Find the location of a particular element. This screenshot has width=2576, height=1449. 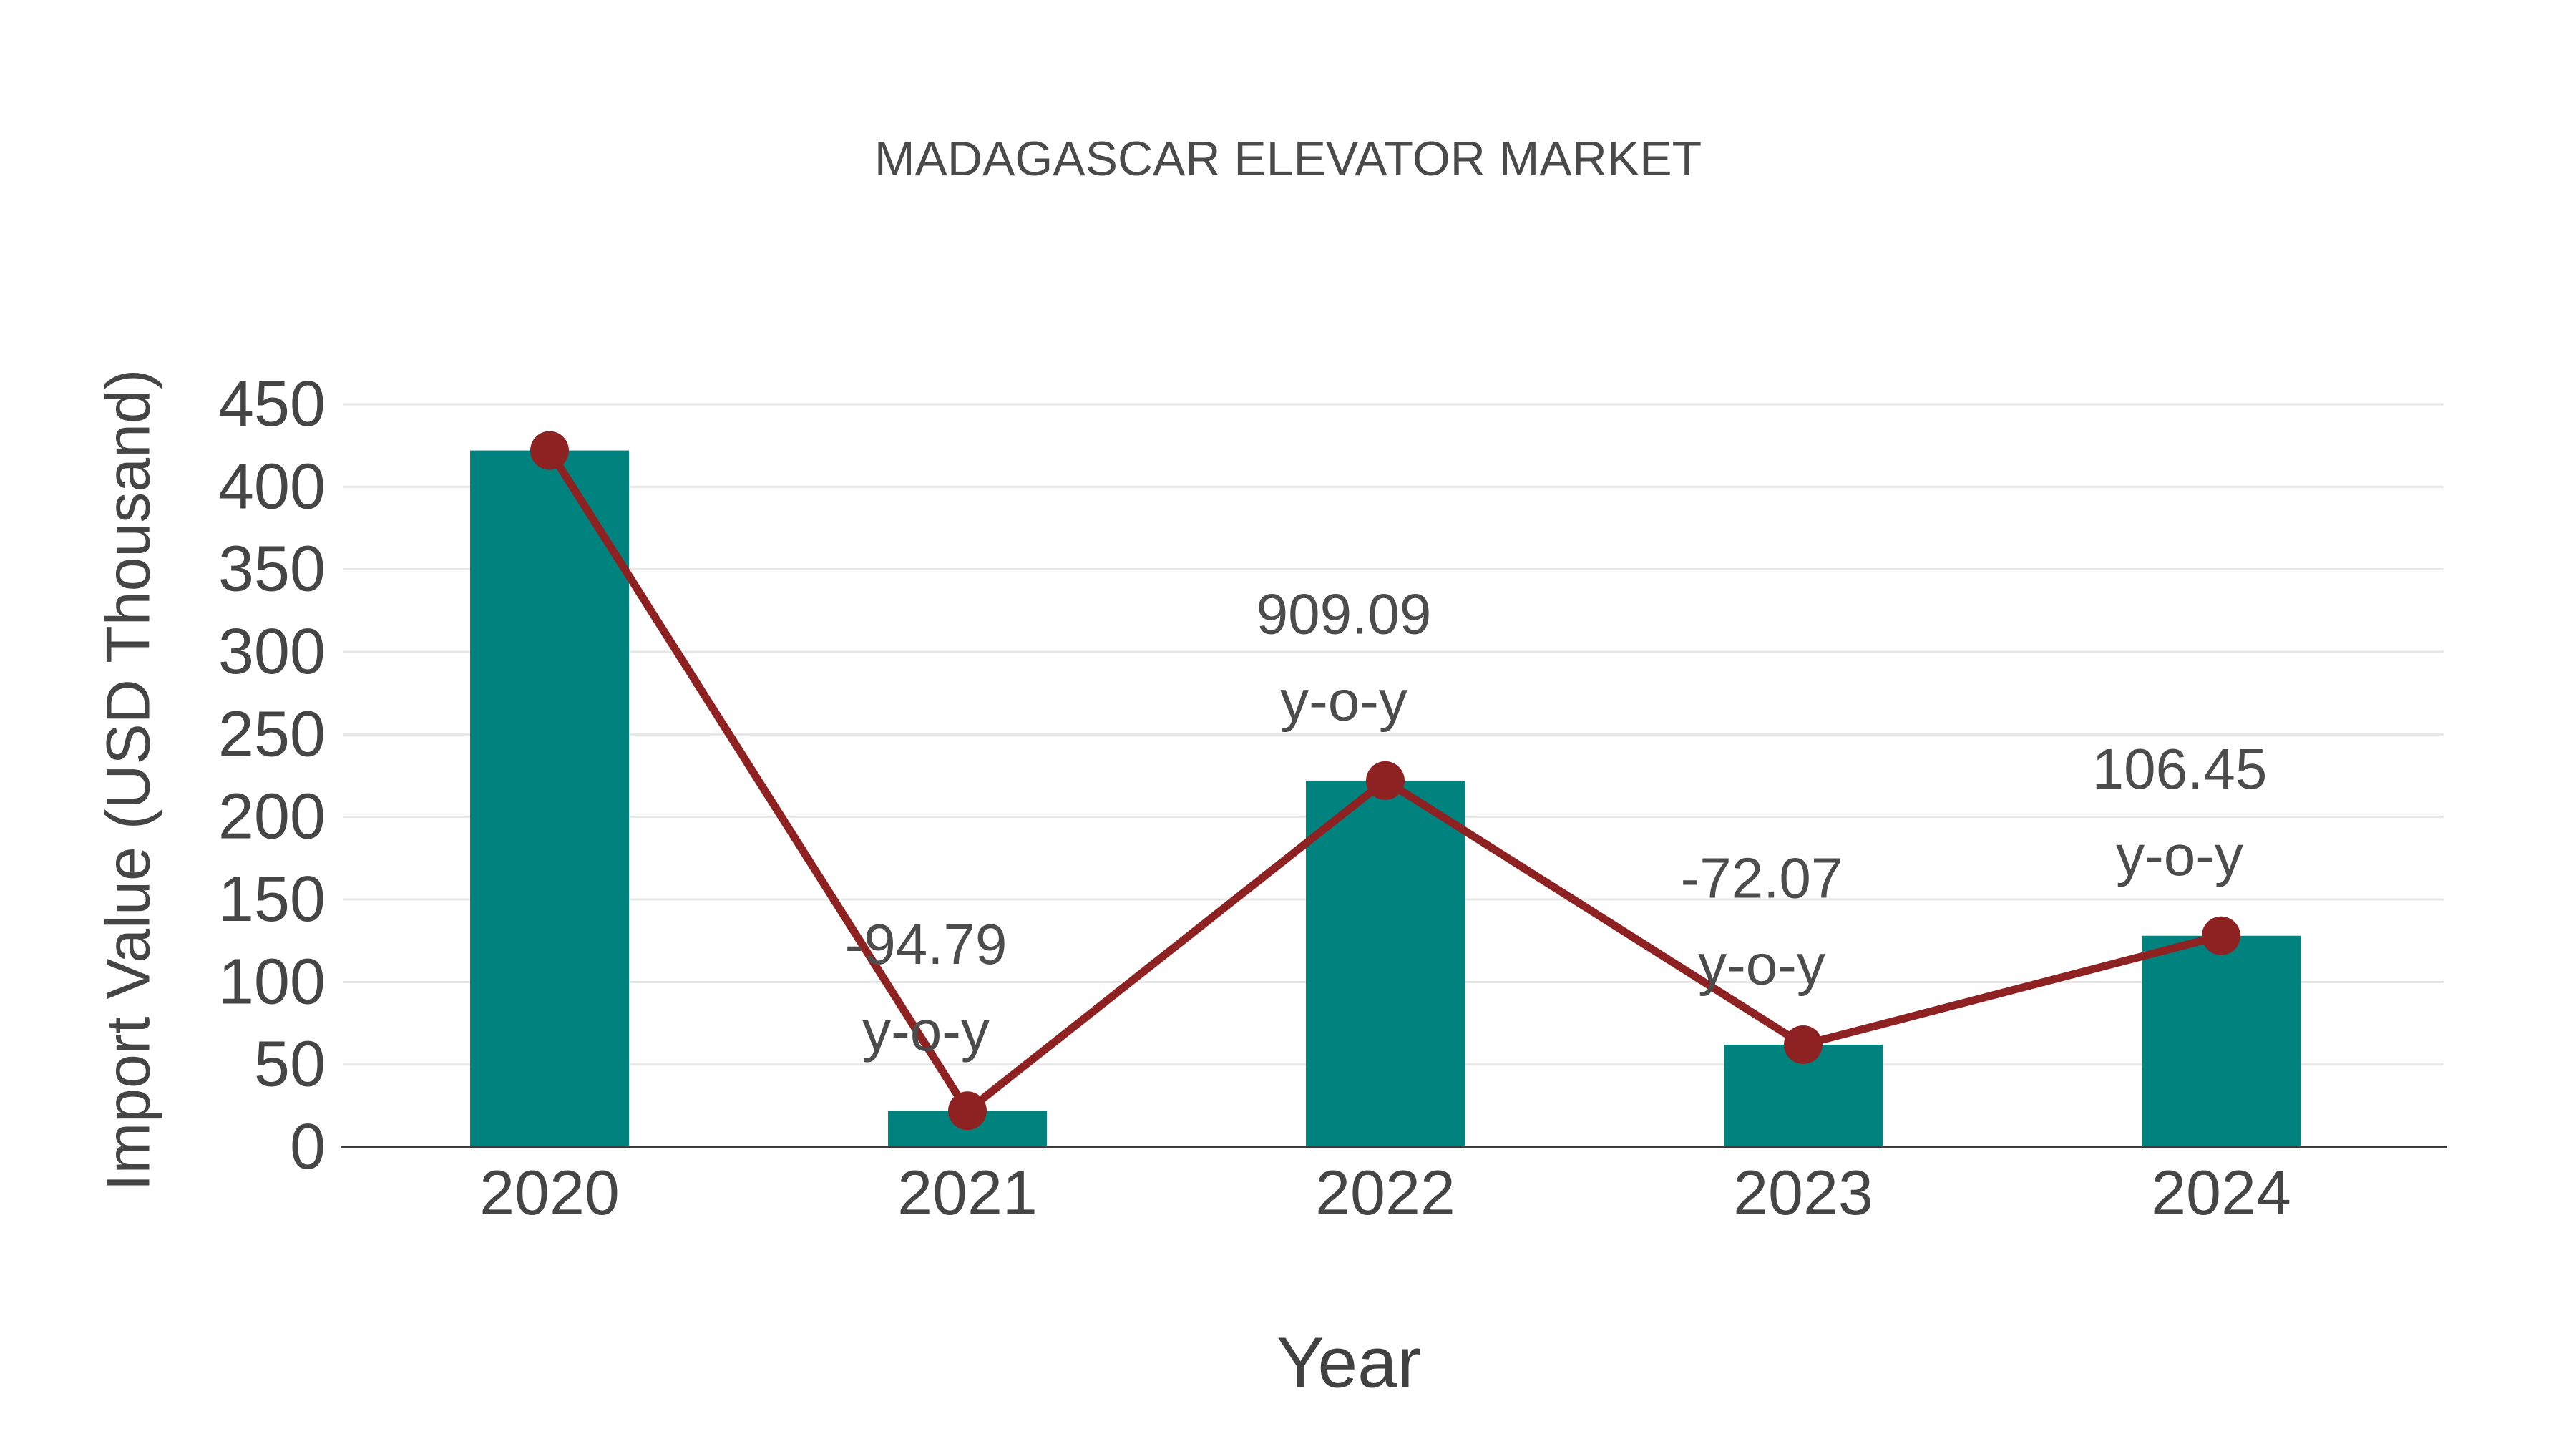

annotation-label-2021: y-o-y is located at coordinates (926, 1031).